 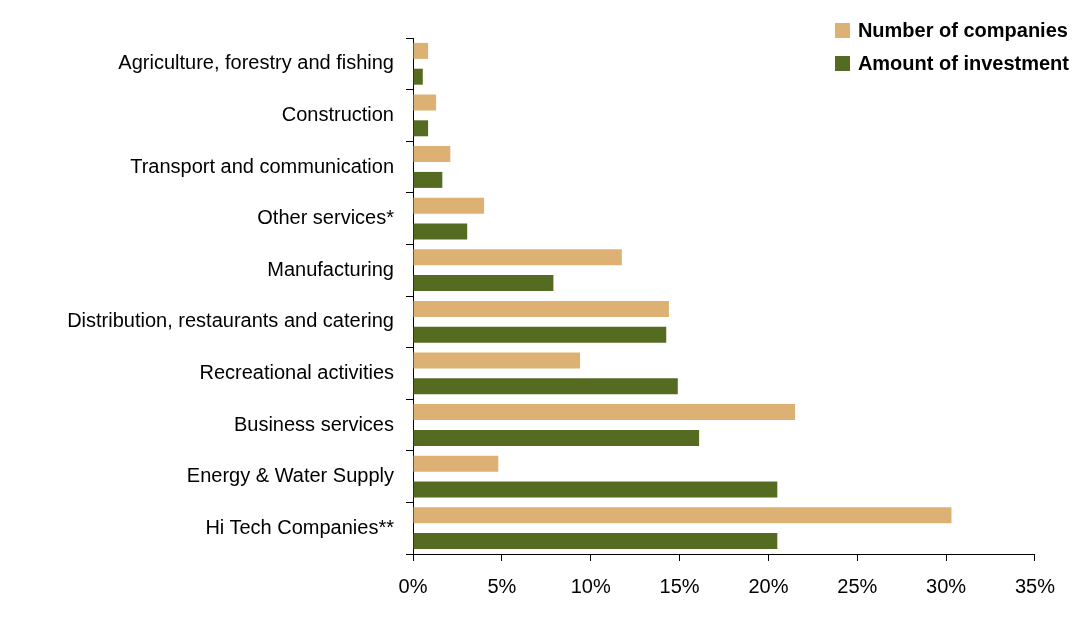 What do you see at coordinates (946, 585) in the screenshot?
I see `x-tick-label: 30%` at bounding box center [946, 585].